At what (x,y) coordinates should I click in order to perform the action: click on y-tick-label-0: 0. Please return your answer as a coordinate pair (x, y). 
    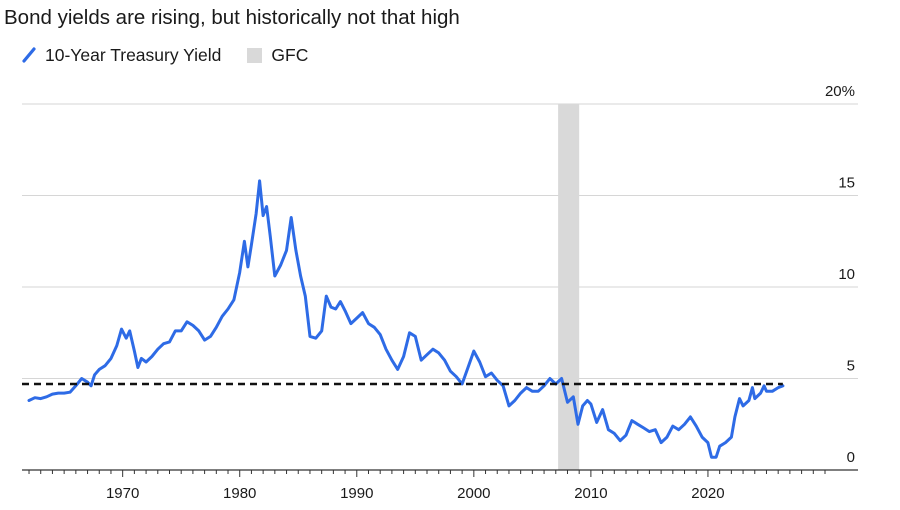
    Looking at the image, I should click on (851, 457).